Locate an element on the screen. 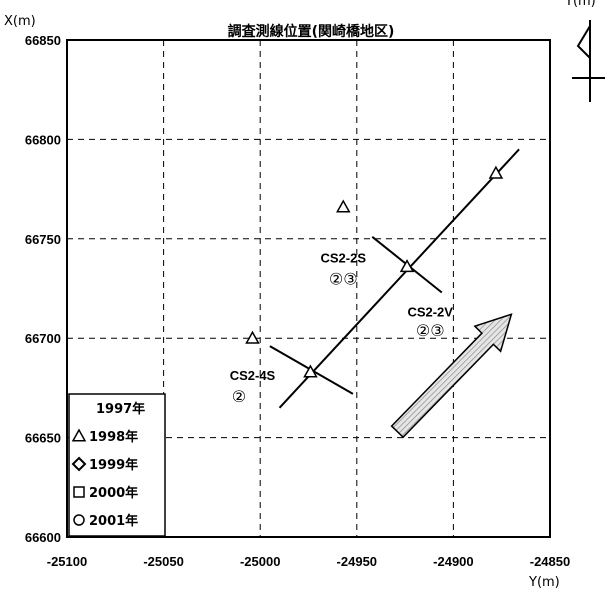 The height and width of the screenshot is (593, 608). legend: 1997年 1998年 1999年 2000年 2001年 is located at coordinates (117, 465).